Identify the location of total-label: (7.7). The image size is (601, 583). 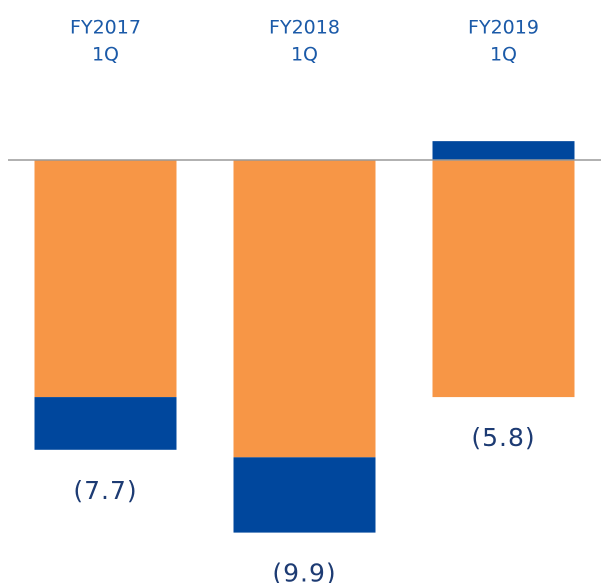
(105, 490).